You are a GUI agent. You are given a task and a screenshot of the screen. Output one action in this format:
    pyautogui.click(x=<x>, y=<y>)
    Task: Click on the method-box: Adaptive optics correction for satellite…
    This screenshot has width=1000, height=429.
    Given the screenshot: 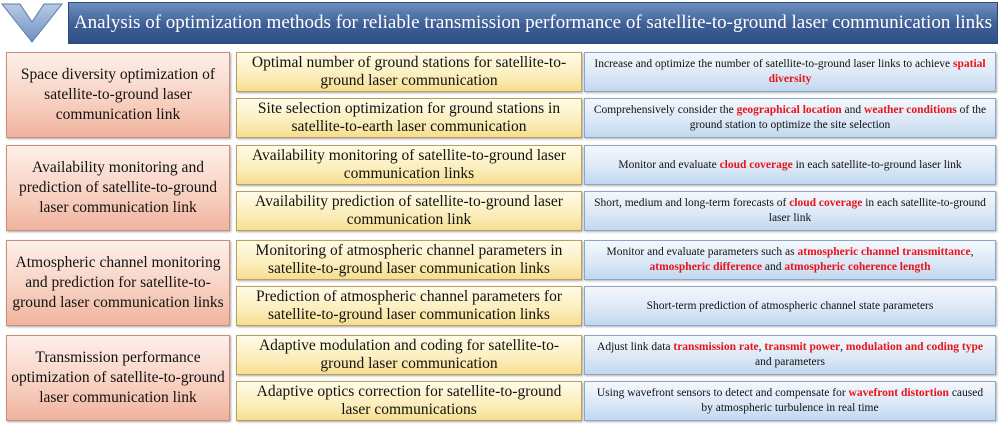 What is the action you would take?
    pyautogui.click(x=409, y=401)
    